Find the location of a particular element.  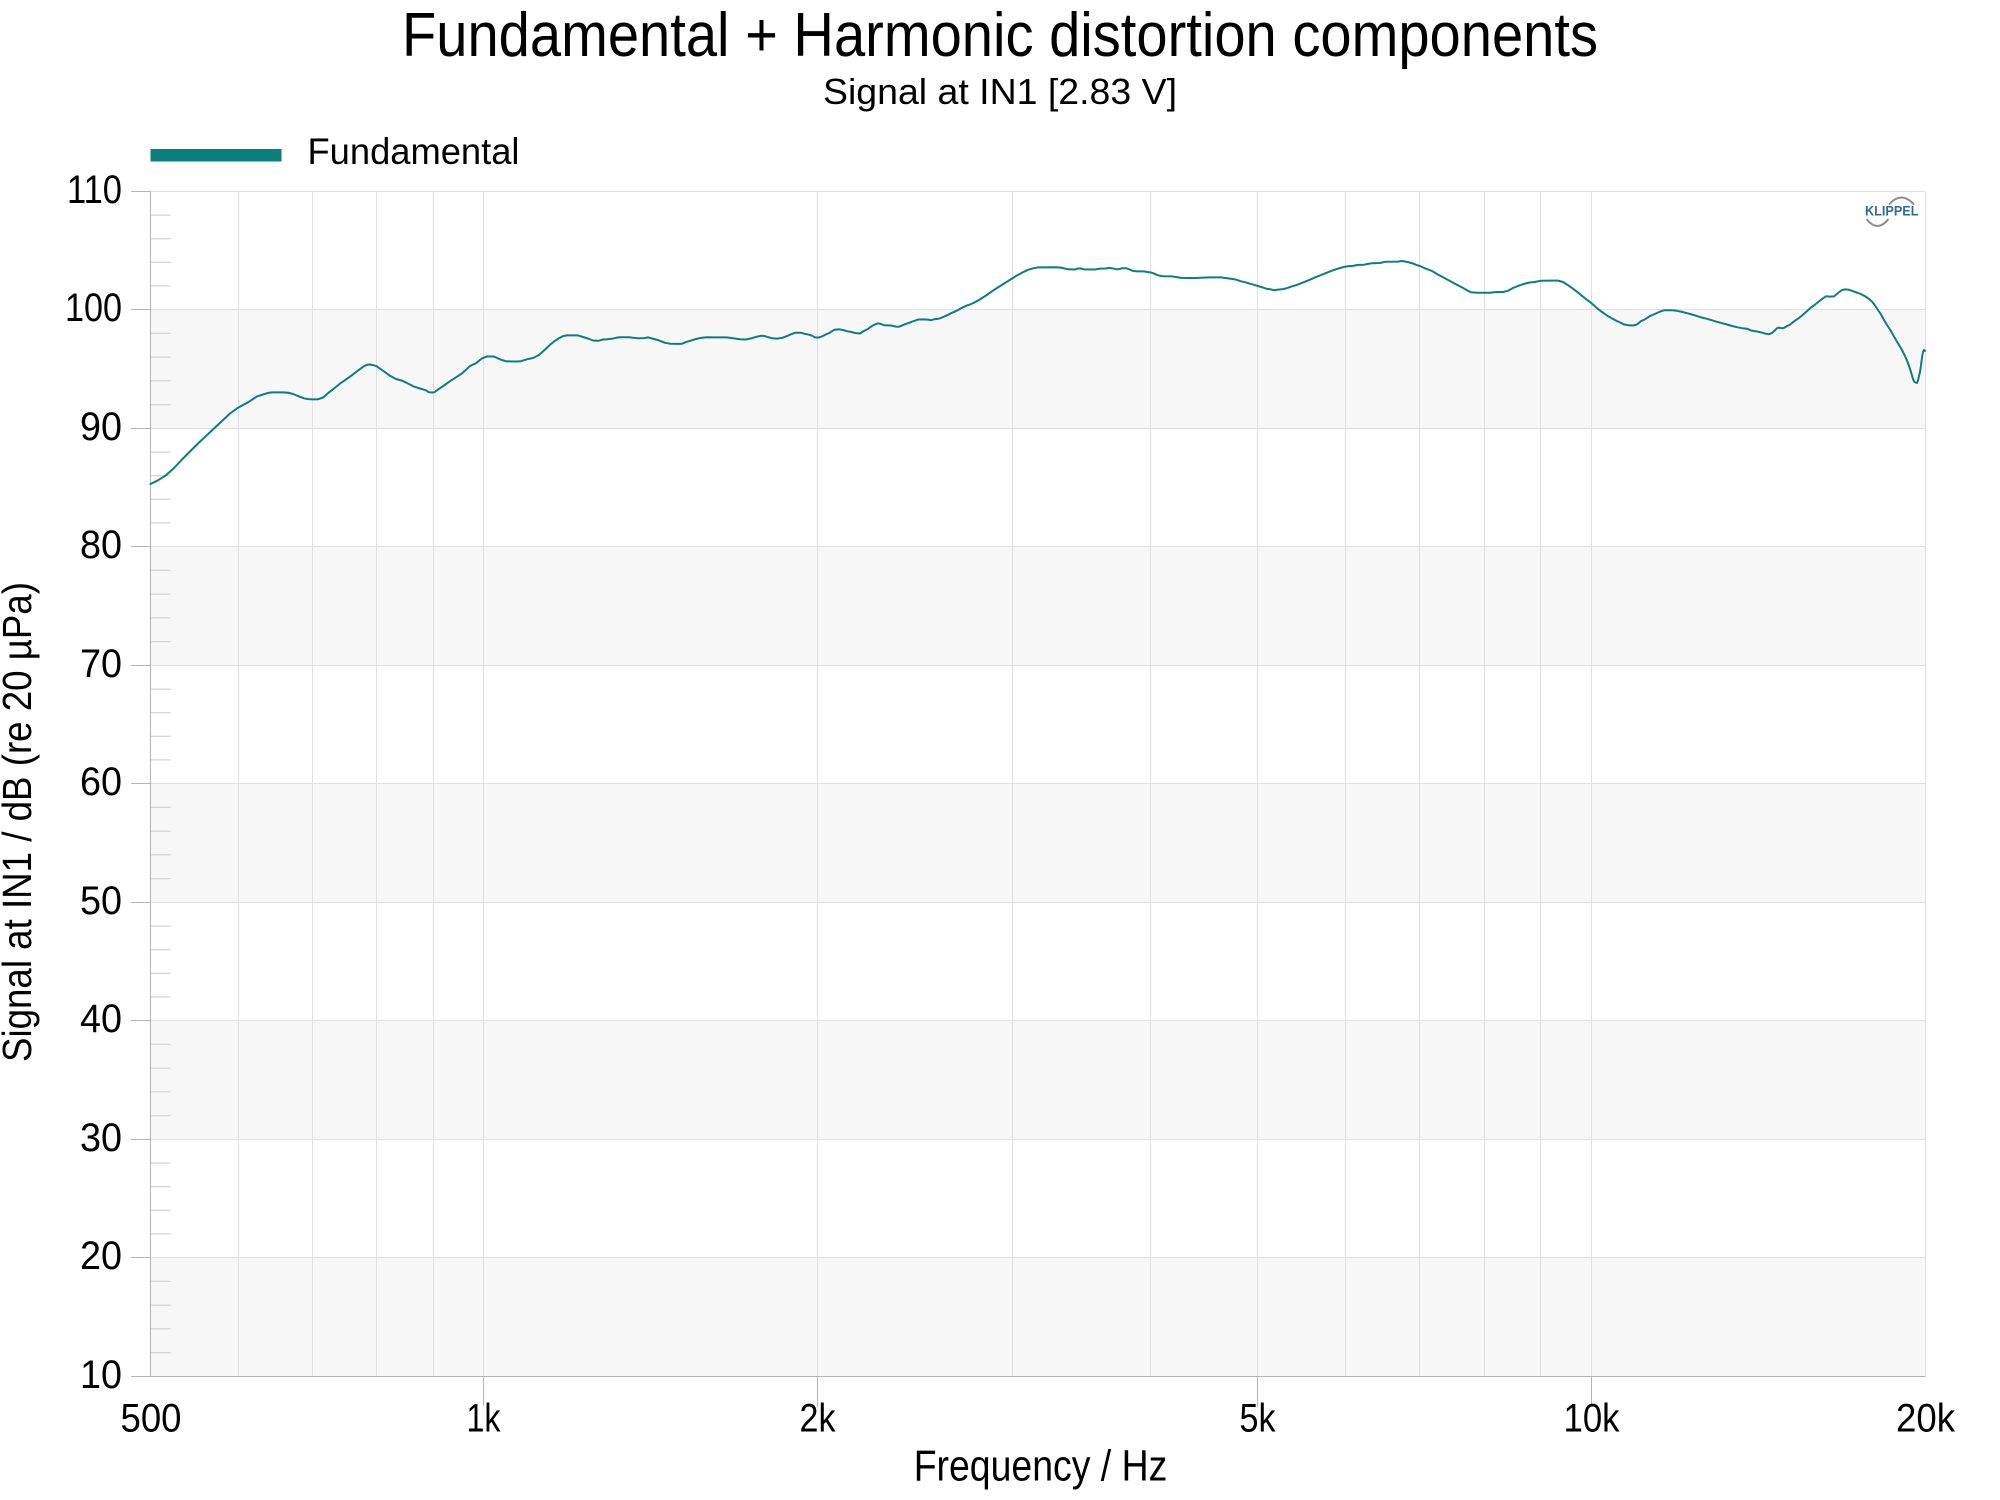

svg-text: 20k is located at coordinates (1926, 1419).